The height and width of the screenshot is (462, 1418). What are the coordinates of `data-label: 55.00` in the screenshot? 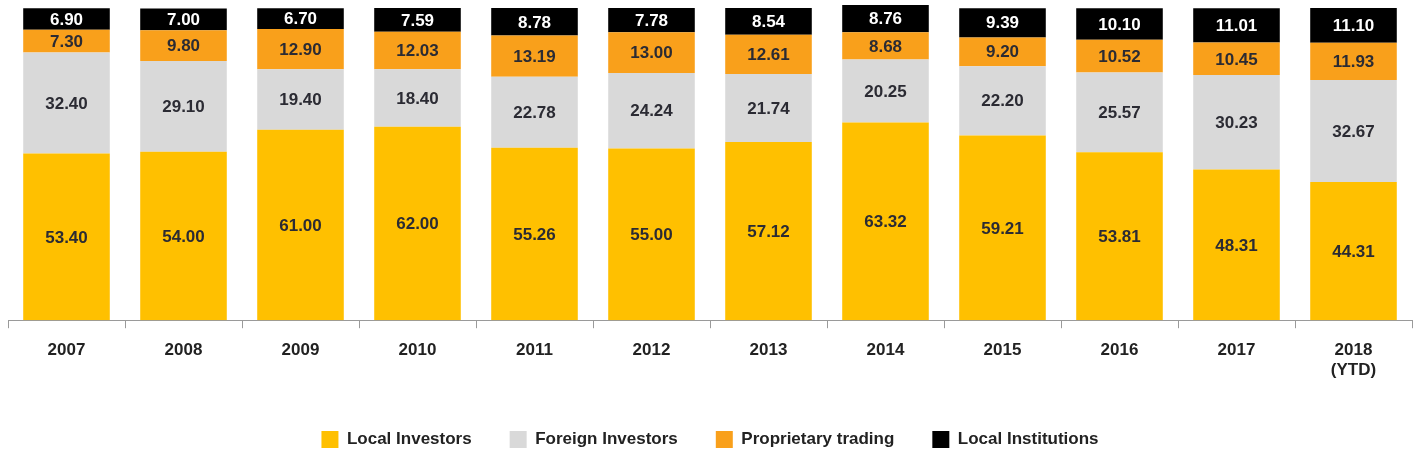 It's located at (651, 235).